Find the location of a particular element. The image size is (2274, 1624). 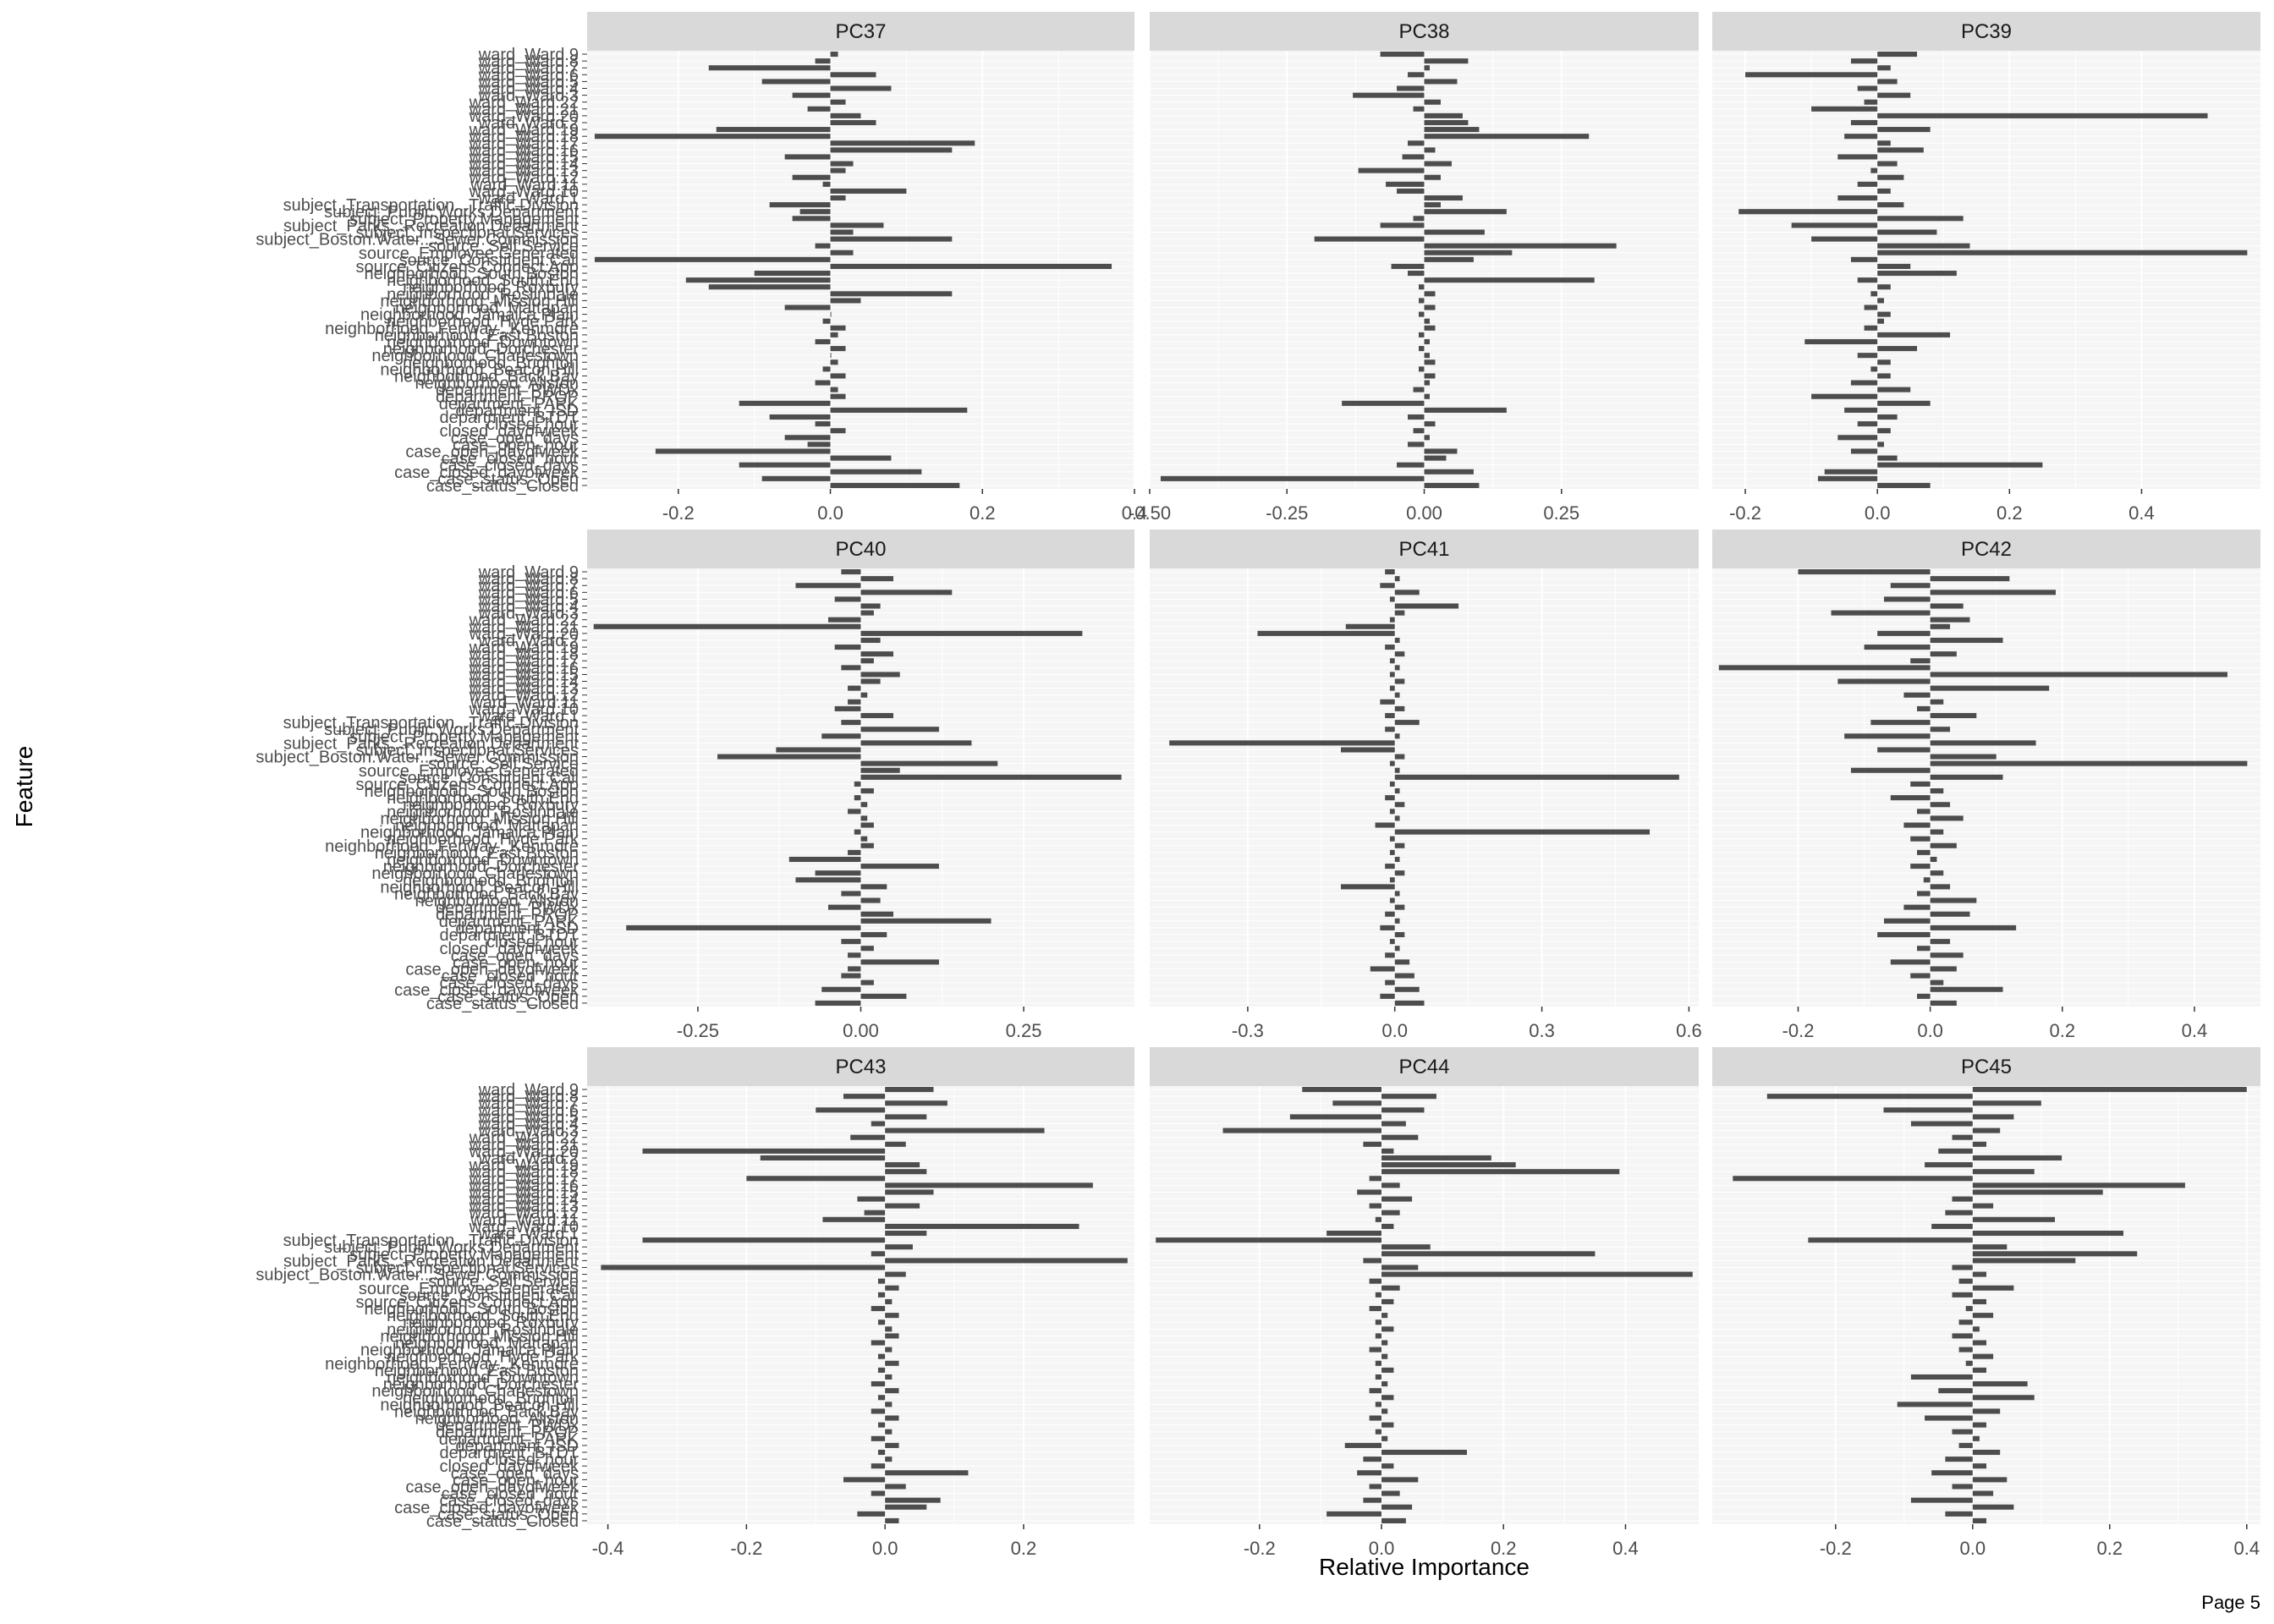

y-tick-label: ward_Ward.14 is located at coordinates (524, 165).